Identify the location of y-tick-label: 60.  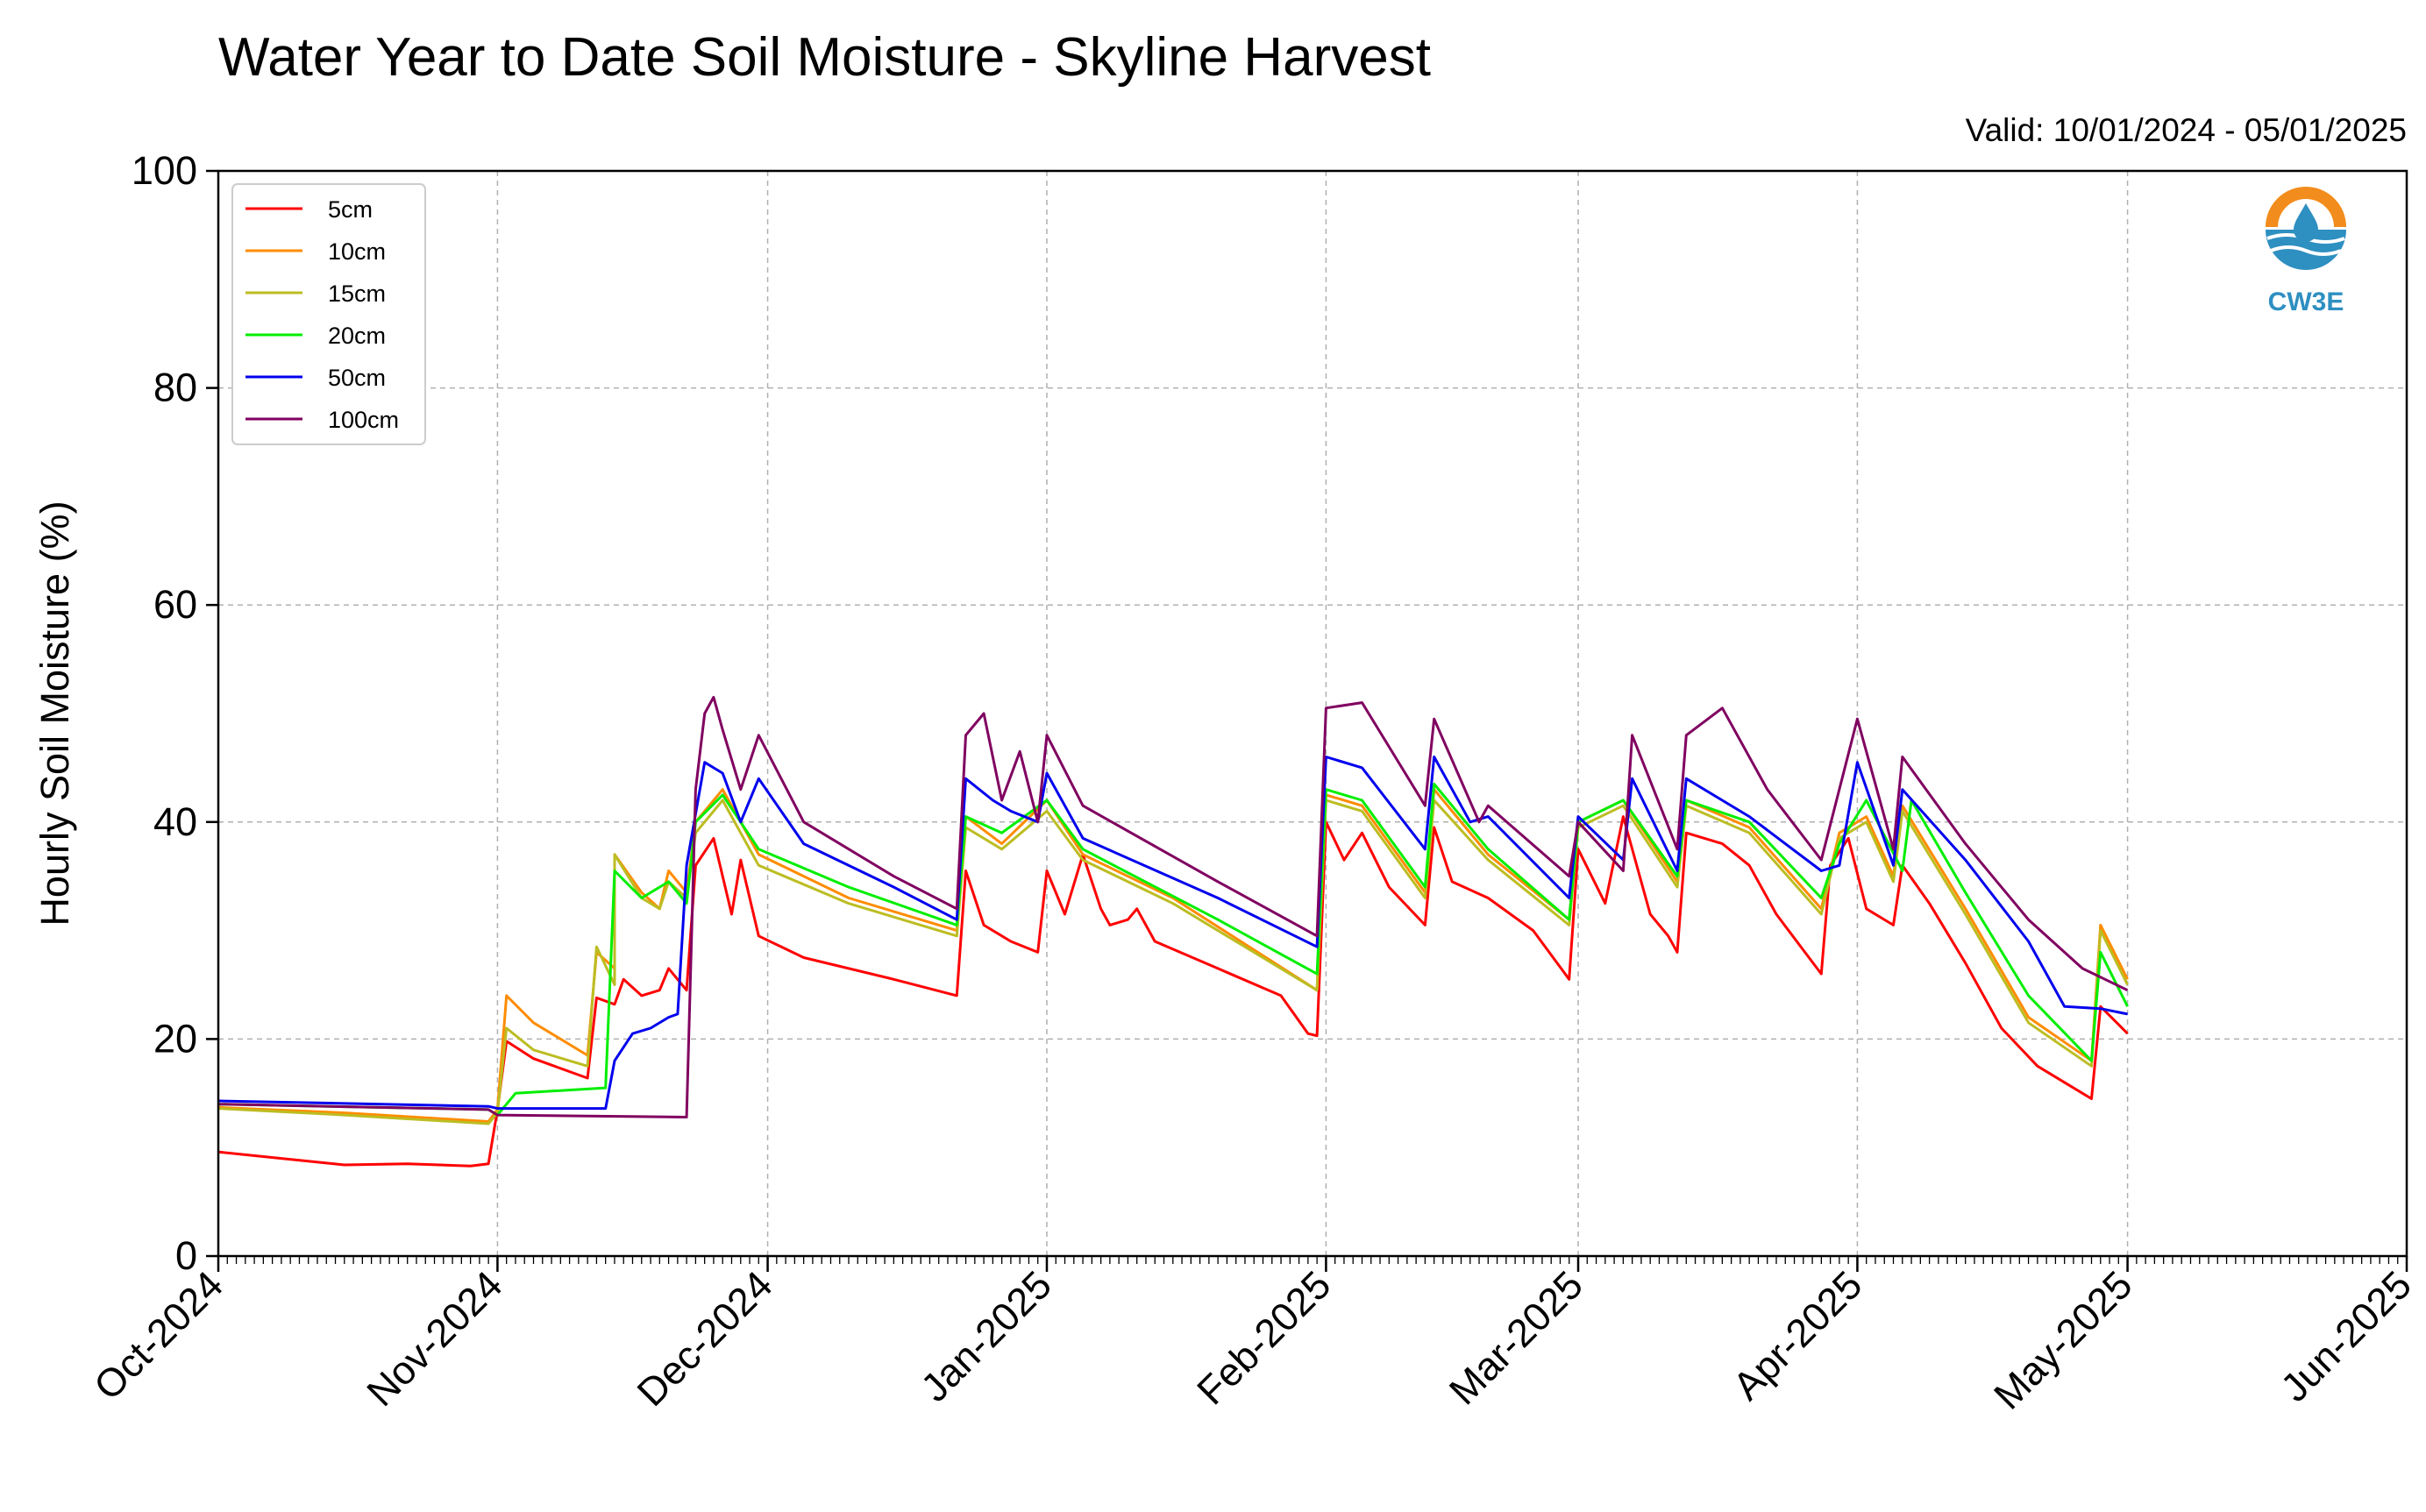
(175, 604).